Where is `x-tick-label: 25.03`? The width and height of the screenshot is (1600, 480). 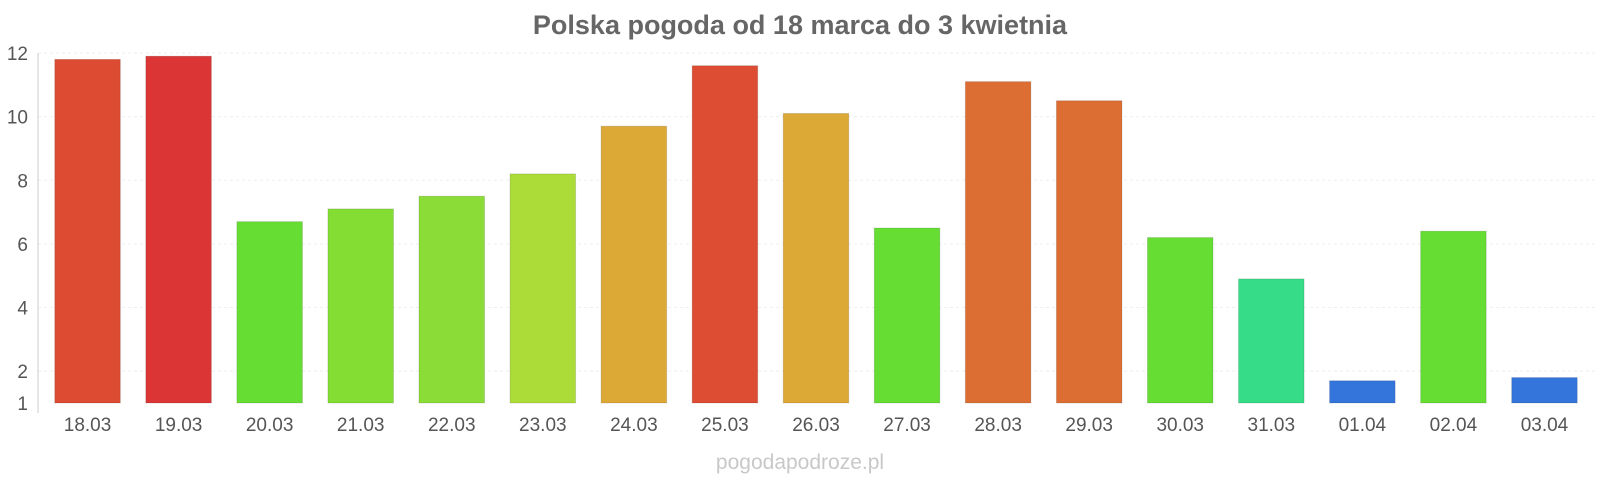
x-tick-label: 25.03 is located at coordinates (725, 425).